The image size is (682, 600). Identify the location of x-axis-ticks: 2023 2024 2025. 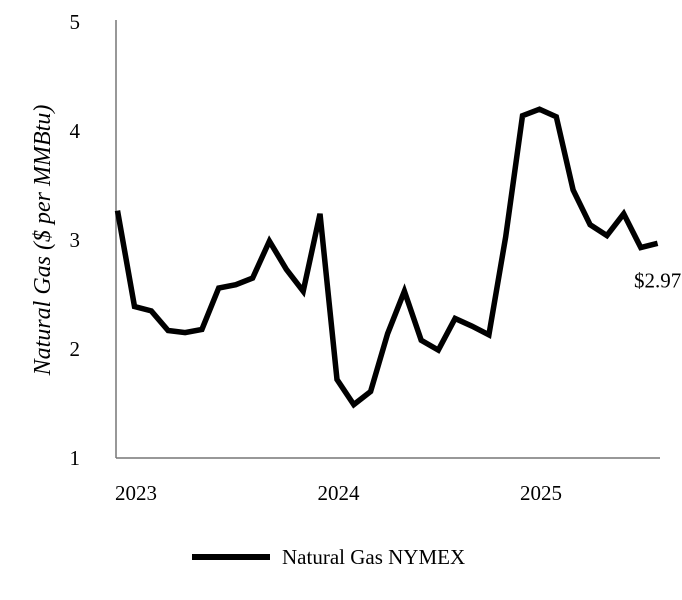
(338, 493).